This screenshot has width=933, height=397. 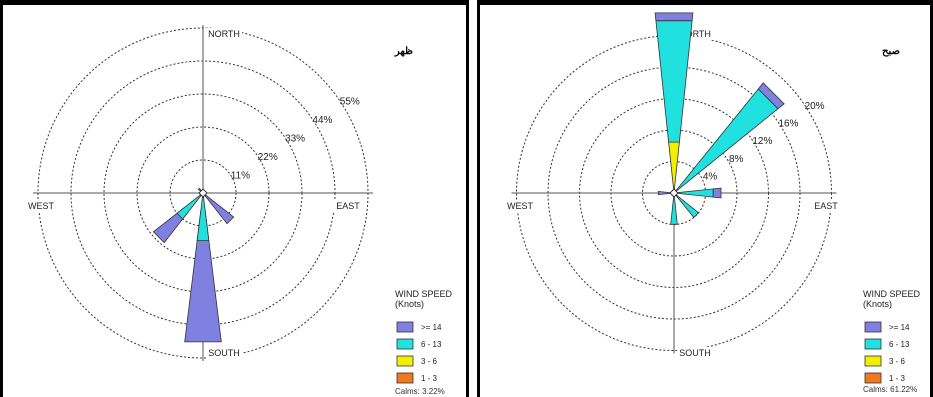 What do you see at coordinates (736, 159) in the screenshot?
I see `ring-label-2: 8%` at bounding box center [736, 159].